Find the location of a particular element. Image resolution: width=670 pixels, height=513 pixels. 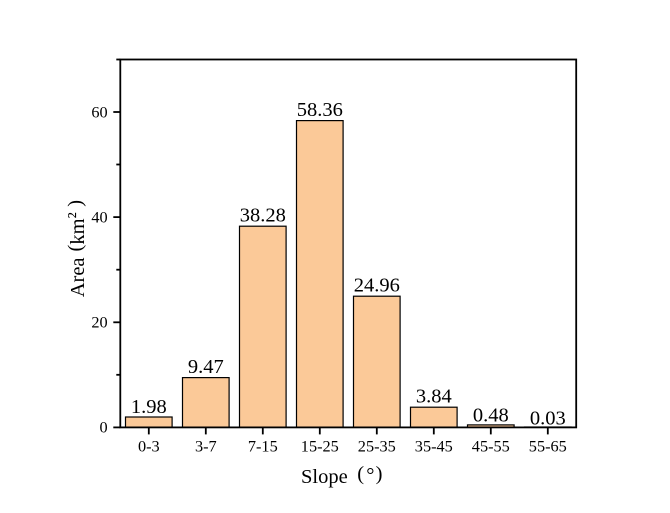

svg-text: Area(km²) is located at coordinates (77, 248).